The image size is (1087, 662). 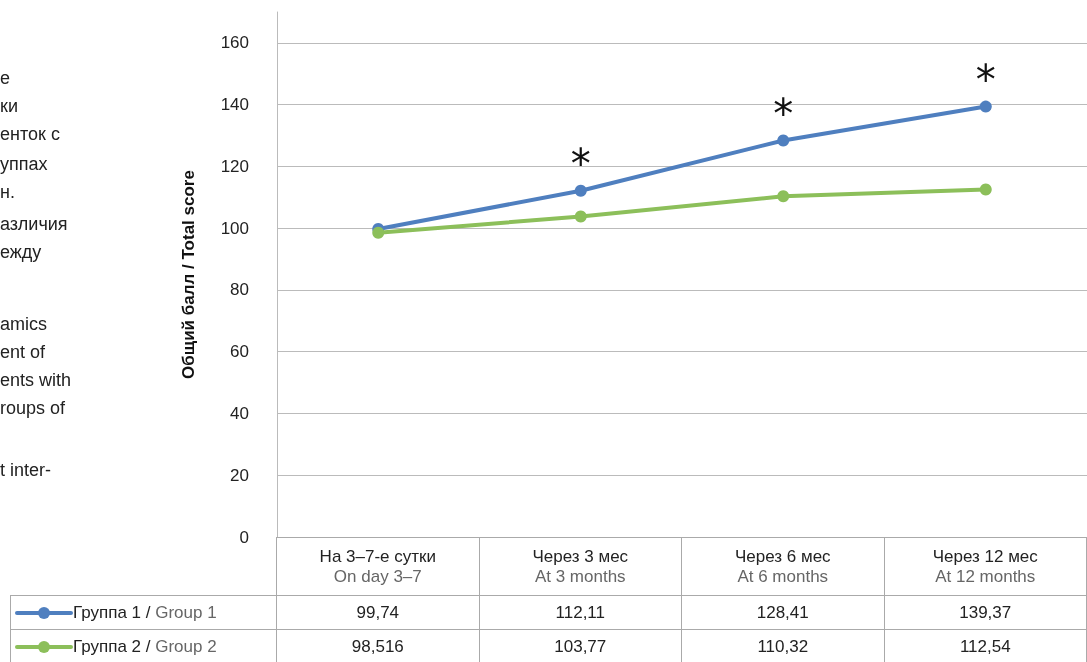 What do you see at coordinates (5, 78) in the screenshot?
I see `text: е` at bounding box center [5, 78].